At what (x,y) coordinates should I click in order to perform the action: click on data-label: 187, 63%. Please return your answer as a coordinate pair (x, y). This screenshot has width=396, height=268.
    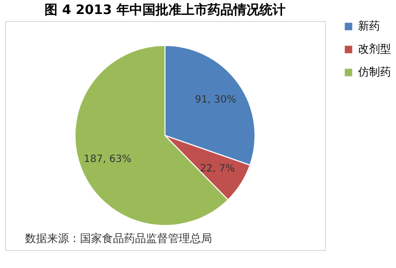
    Looking at the image, I should click on (108, 159).